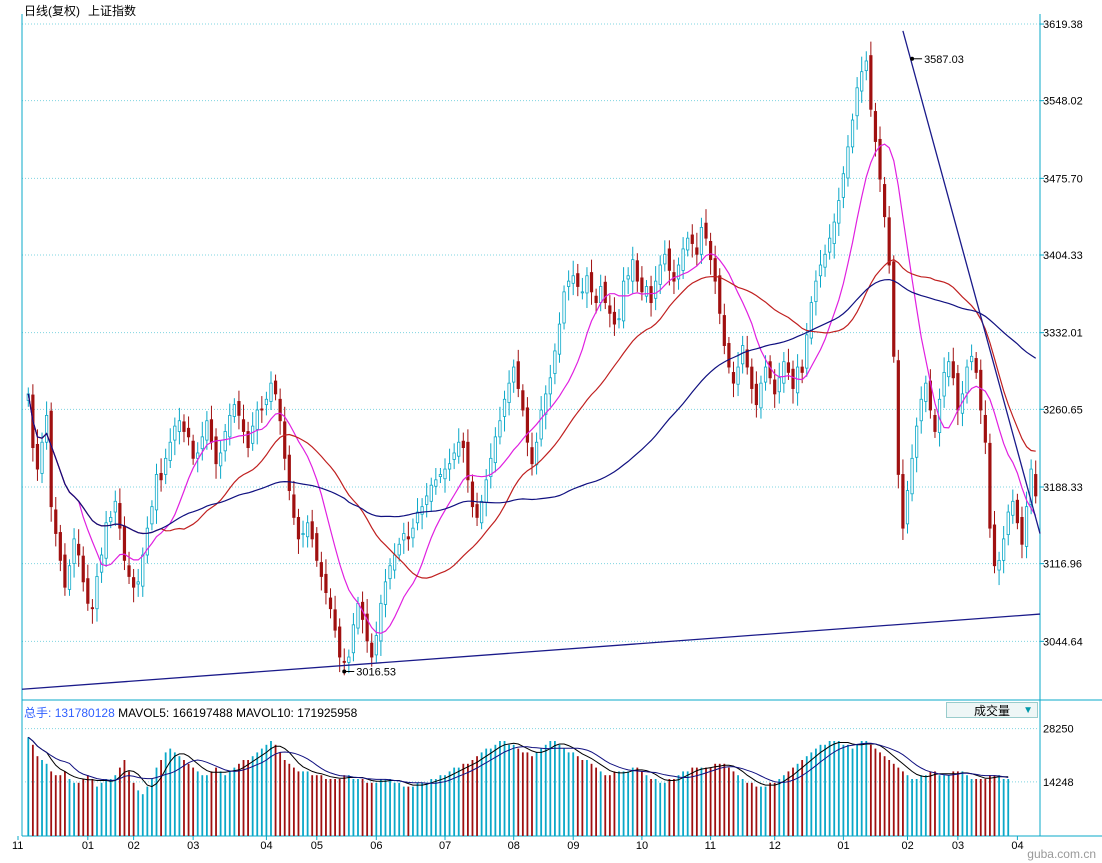  Describe the element at coordinates (1061, 854) in the screenshot. I see `watermark: guba.com.cn` at that location.